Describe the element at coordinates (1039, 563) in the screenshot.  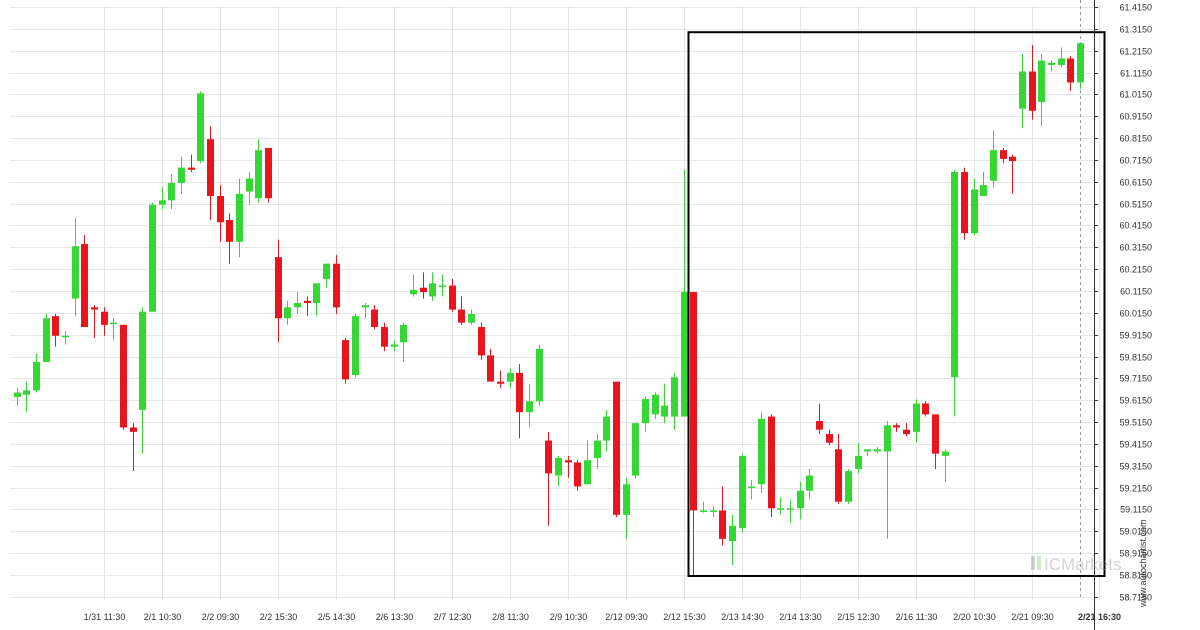
I see `icmarkets-logo-bar` at that location.